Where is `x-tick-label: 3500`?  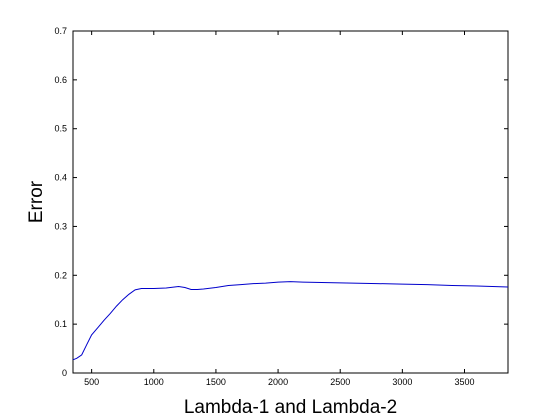
x-tick-label: 3500 is located at coordinates (464, 382).